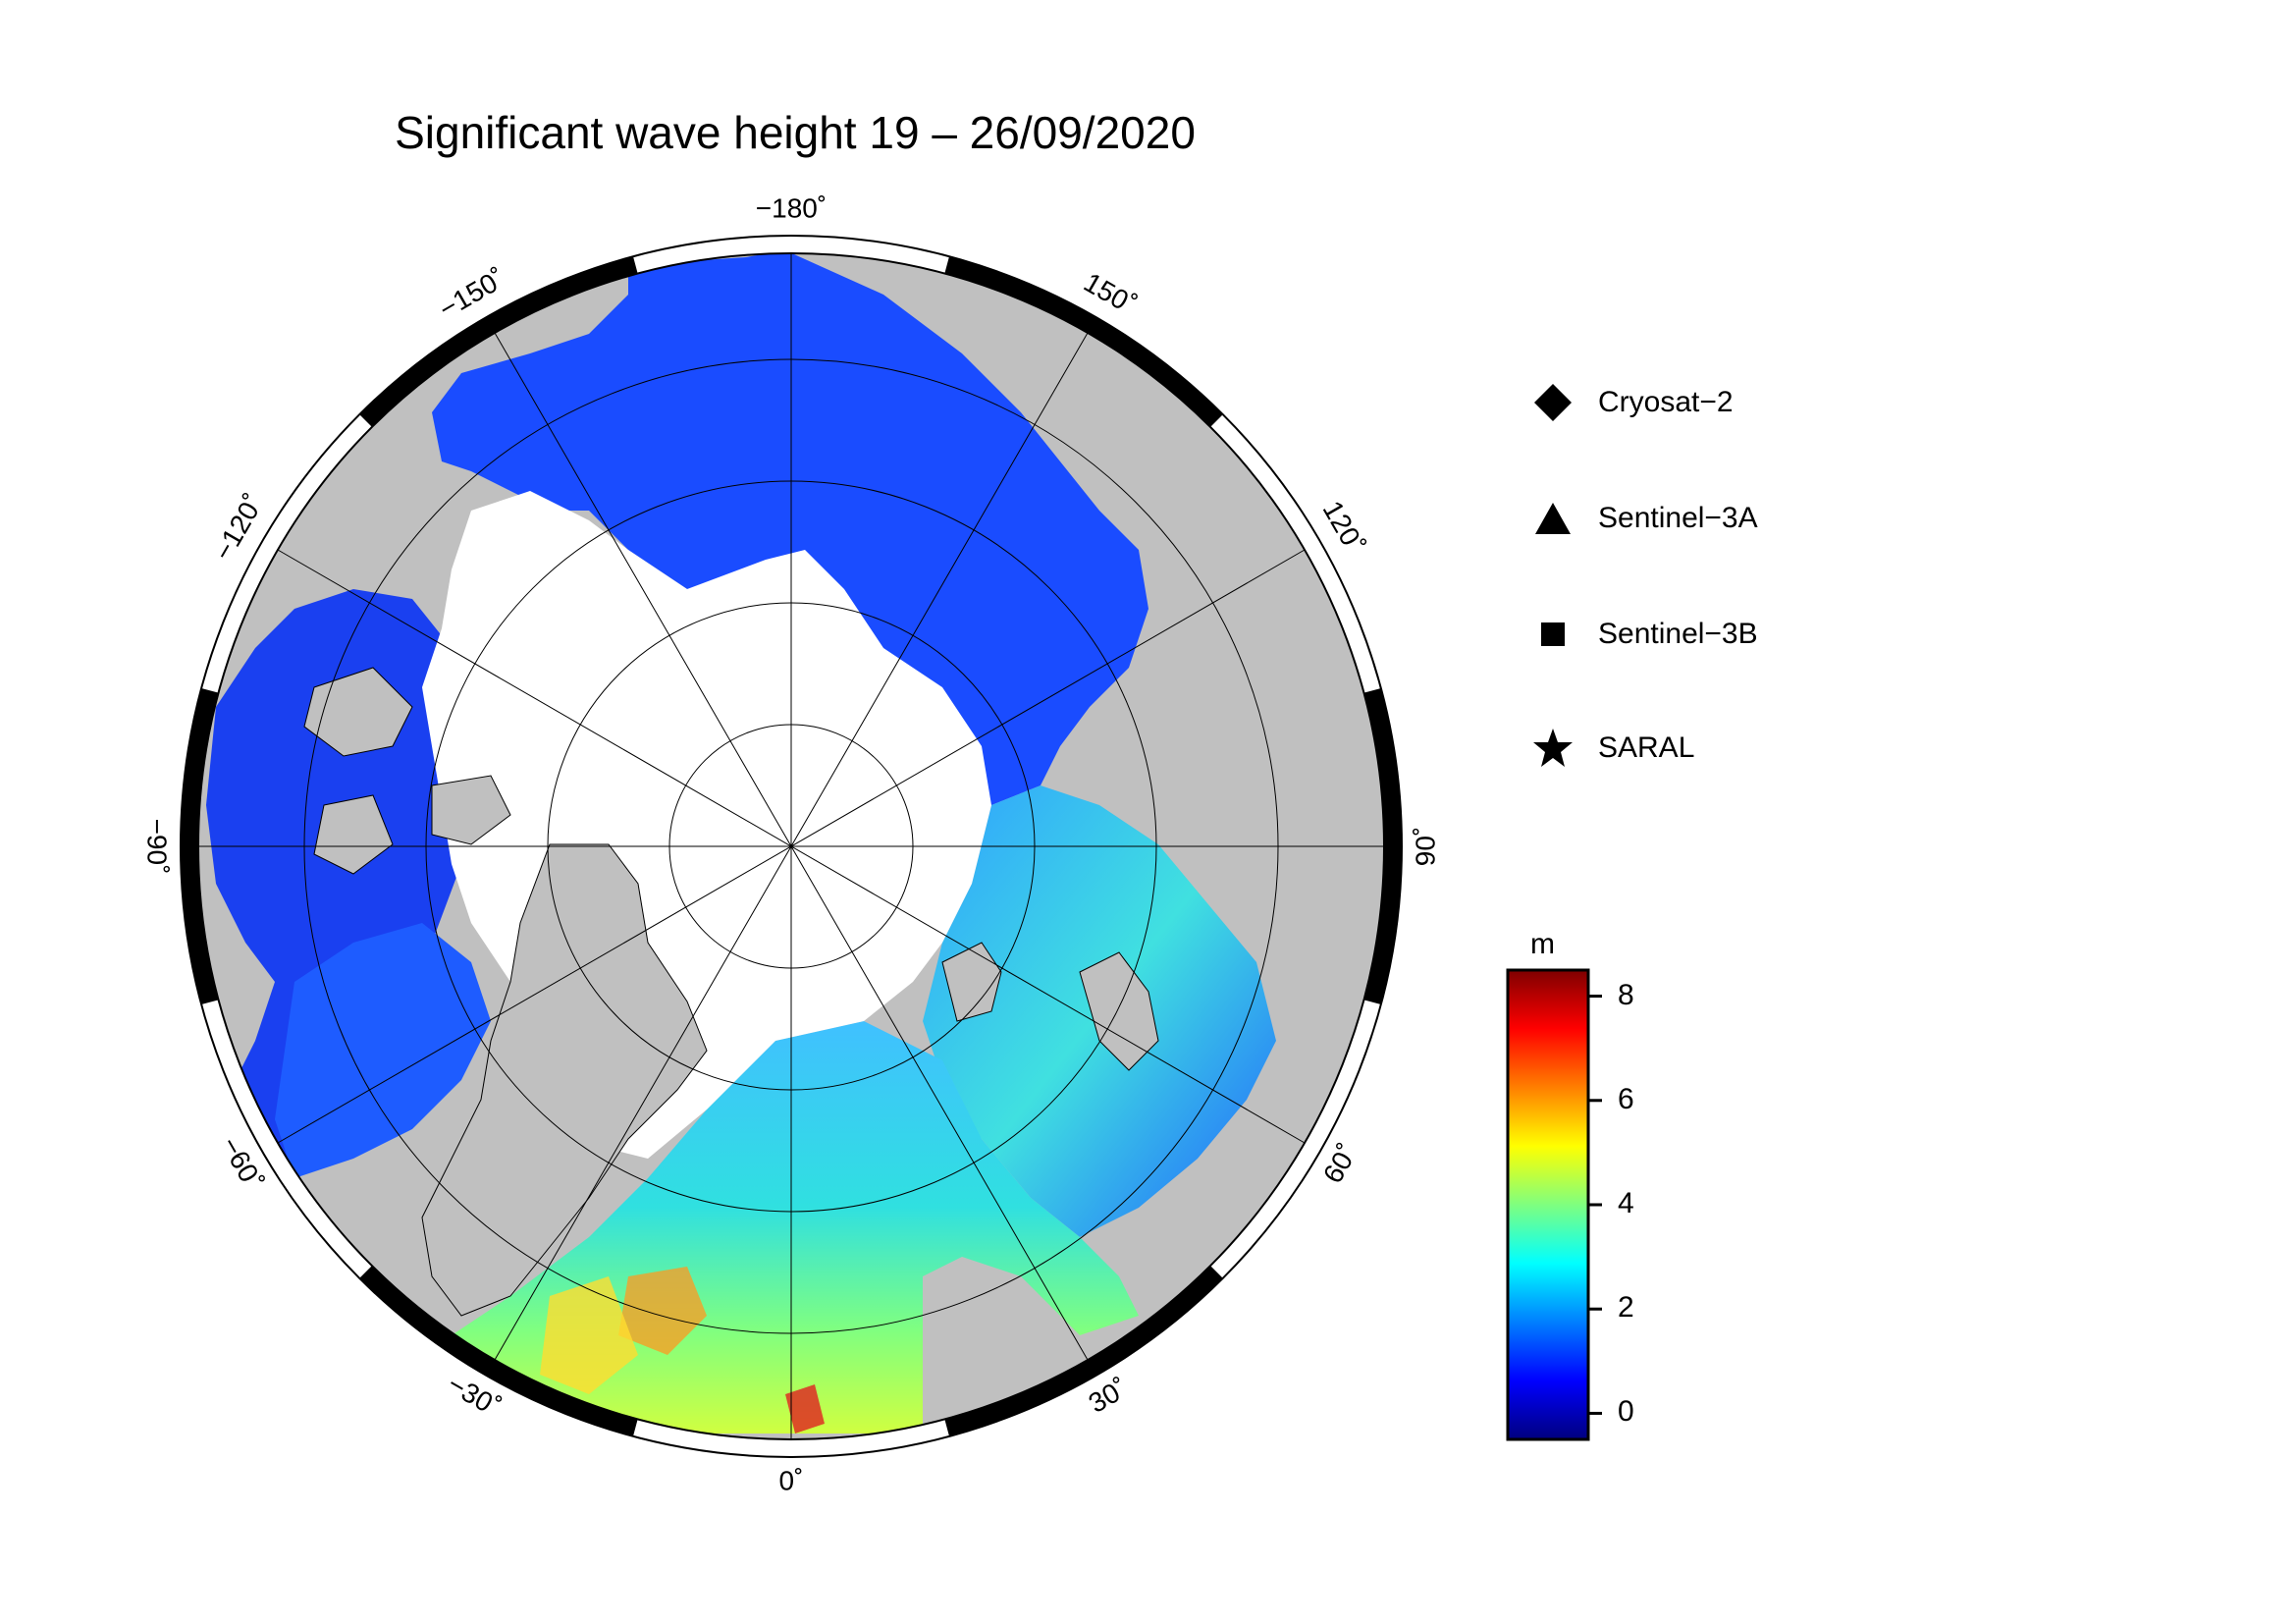 This screenshot has height=1623, width=2296. What do you see at coordinates (1553, 519) in the screenshot?
I see `triangle-icon` at bounding box center [1553, 519].